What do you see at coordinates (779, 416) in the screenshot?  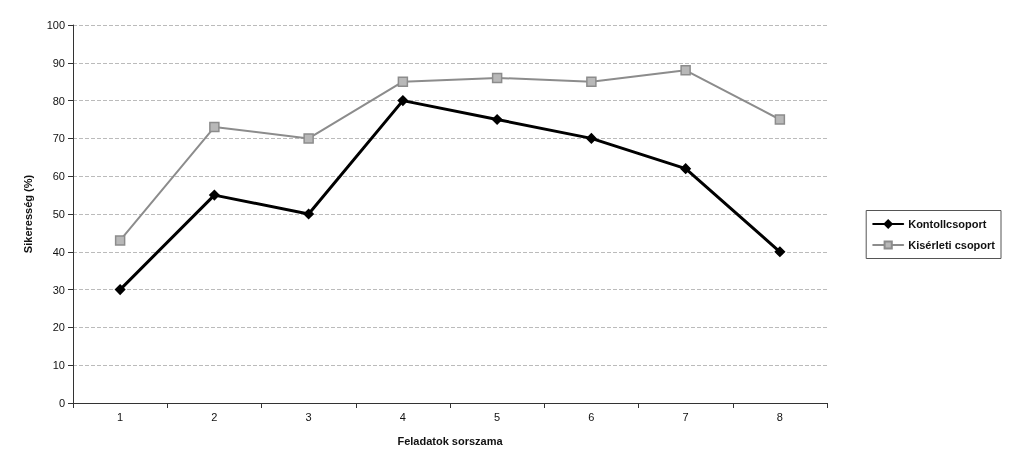 I see `x-tick-label: 8` at bounding box center [779, 416].